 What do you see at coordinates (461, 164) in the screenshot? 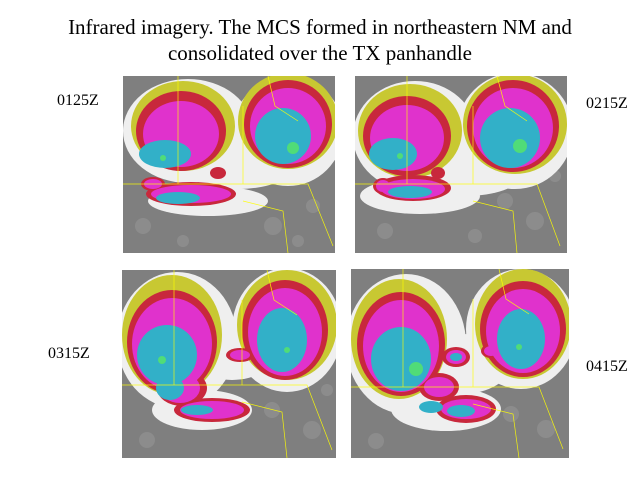
I see `satellite-image-0215z` at bounding box center [461, 164].